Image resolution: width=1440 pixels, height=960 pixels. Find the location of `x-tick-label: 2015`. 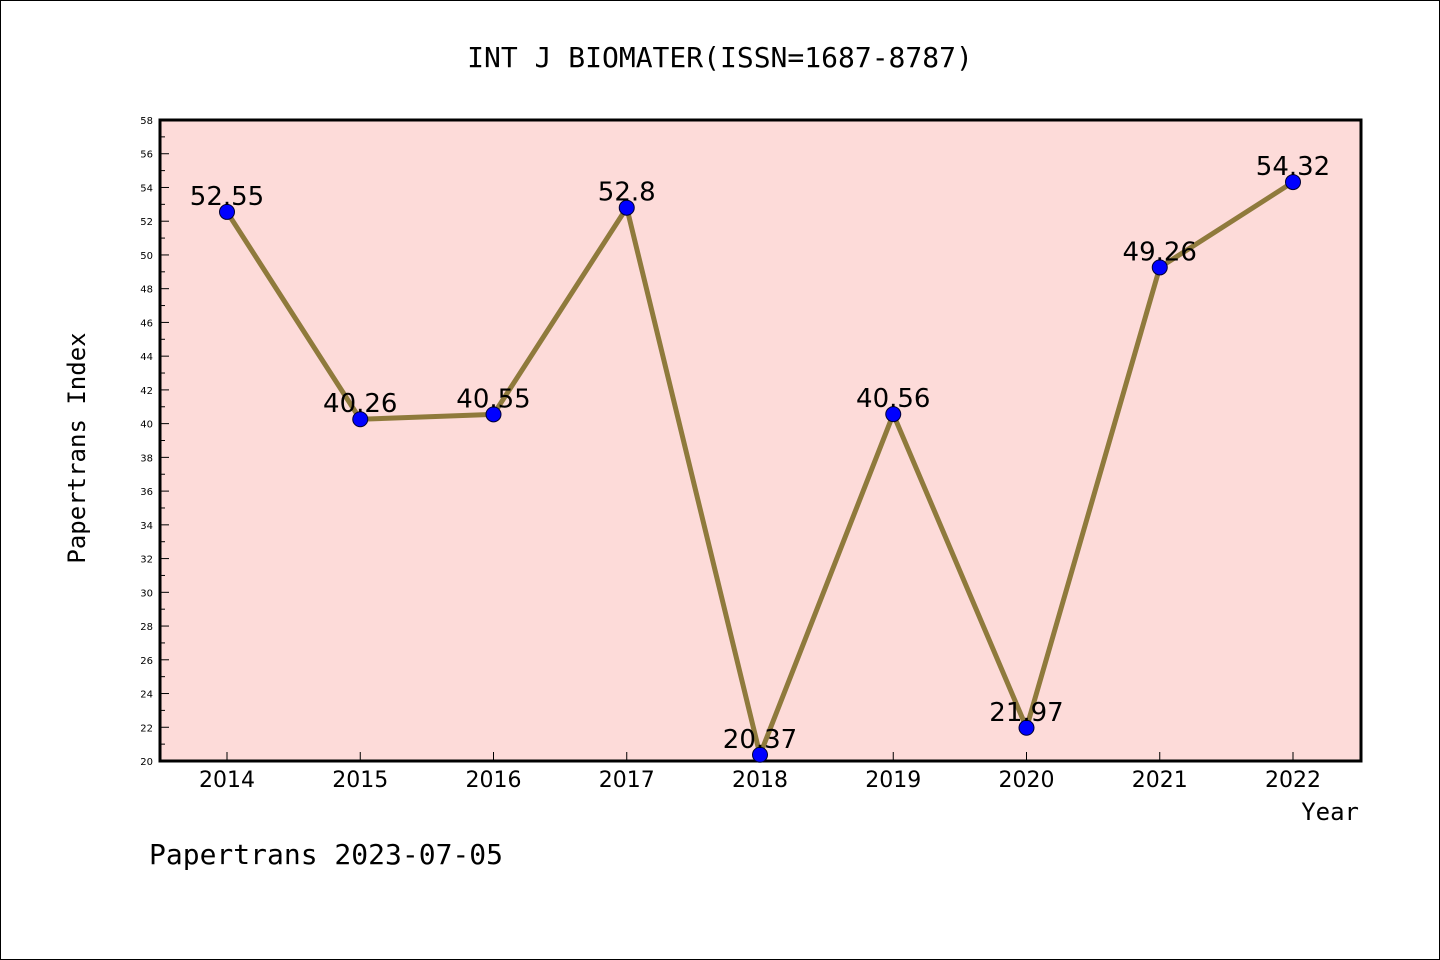

x-tick-label: 2015 is located at coordinates (360, 780).